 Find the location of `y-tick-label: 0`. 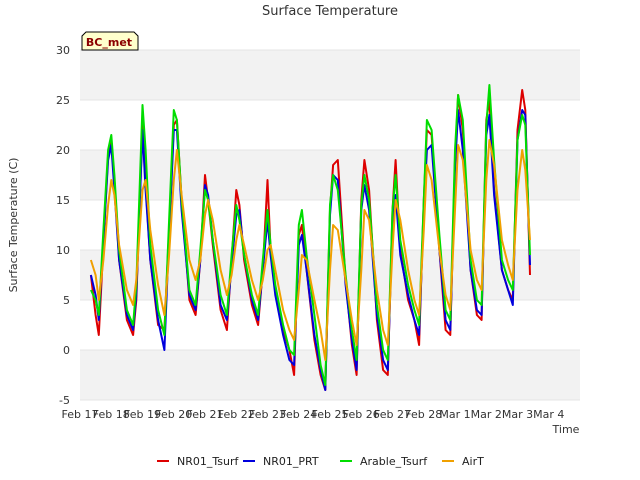

y-tick-label: 0 is located at coordinates (66, 350).